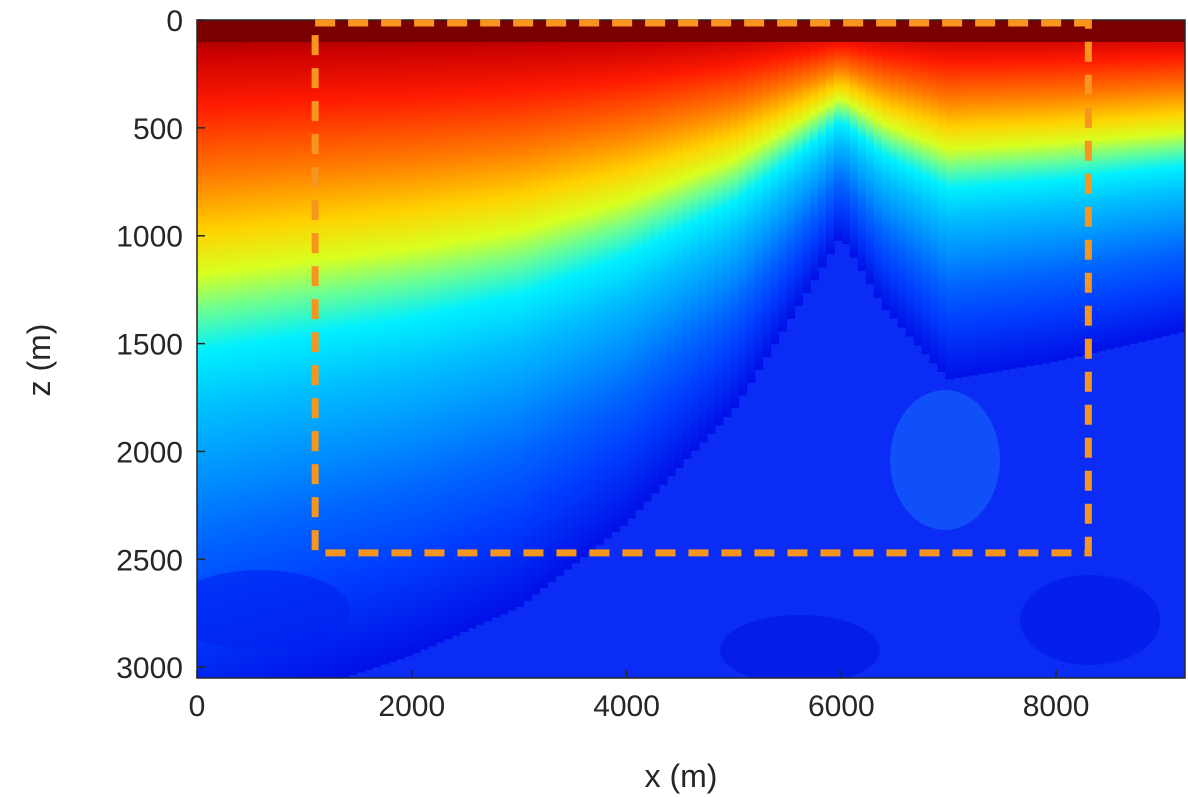 This screenshot has height=797, width=1188. Describe the element at coordinates (945, 460) in the screenshot. I see `dome-blob` at that location.